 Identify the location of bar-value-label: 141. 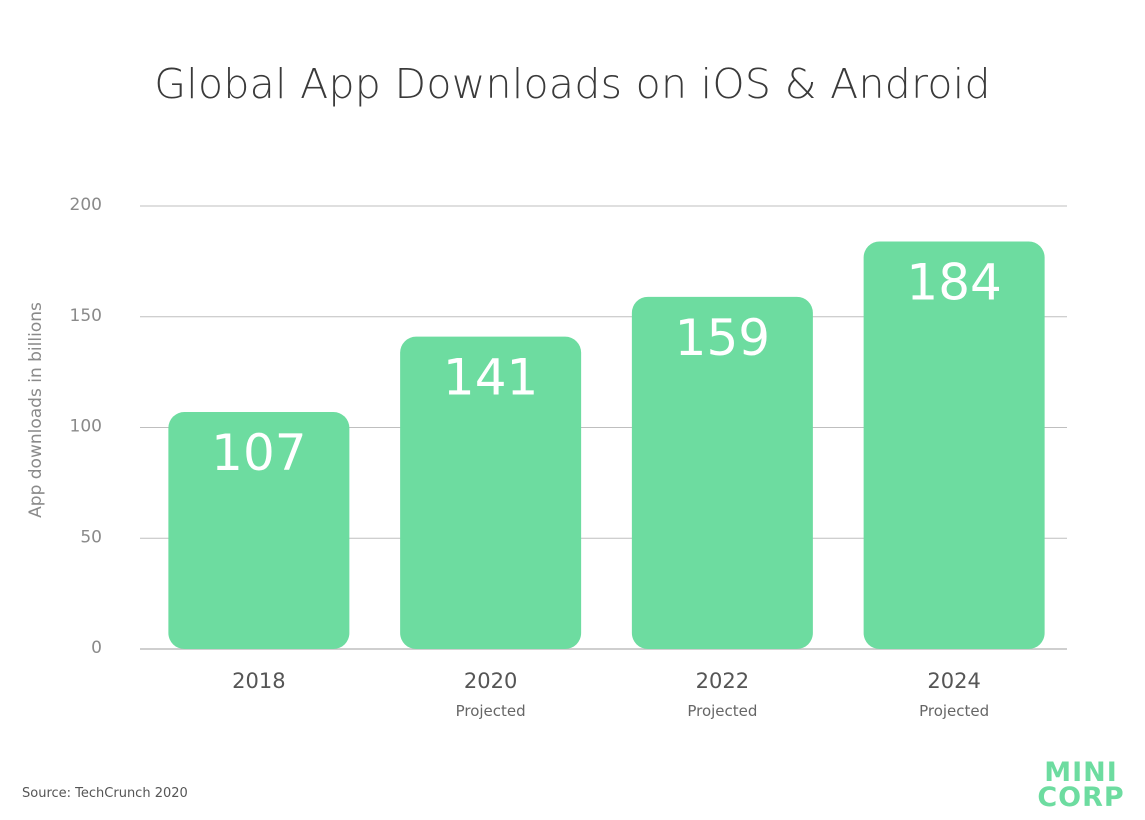
(490, 378).